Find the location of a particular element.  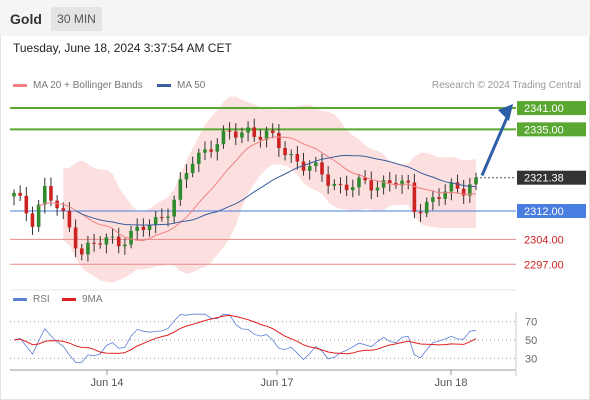

rsi-9ma-line is located at coordinates (245, 334).